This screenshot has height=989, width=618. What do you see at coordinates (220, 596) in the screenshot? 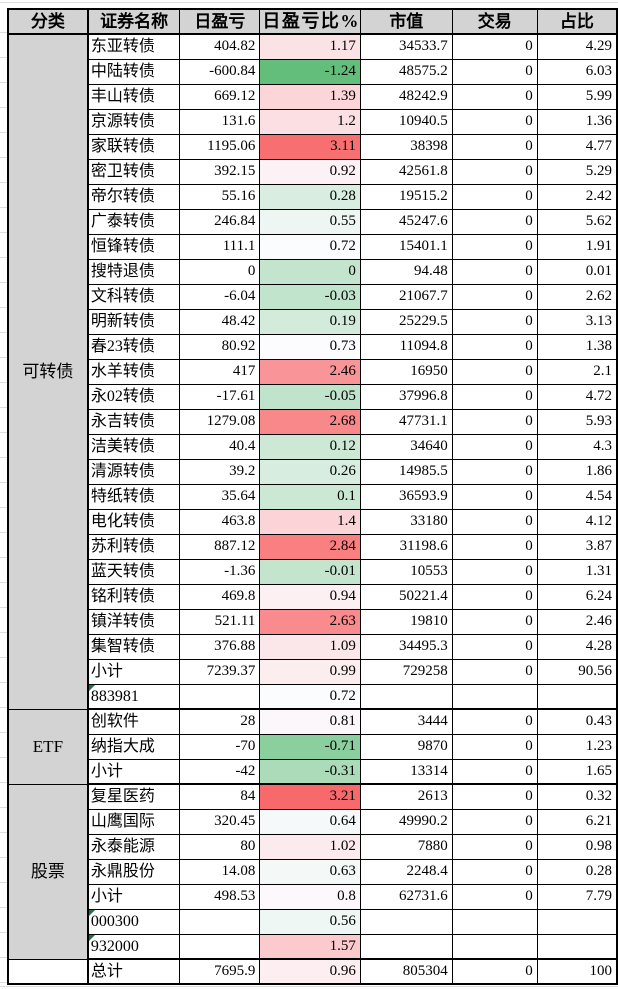
I see `cell-daily-pnl: 469.8` at bounding box center [220, 596].